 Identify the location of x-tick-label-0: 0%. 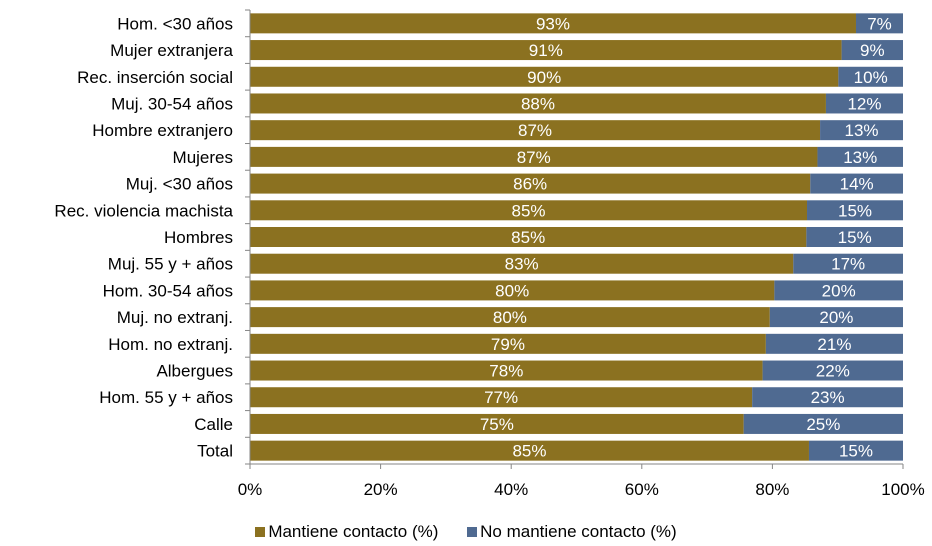
(250, 489).